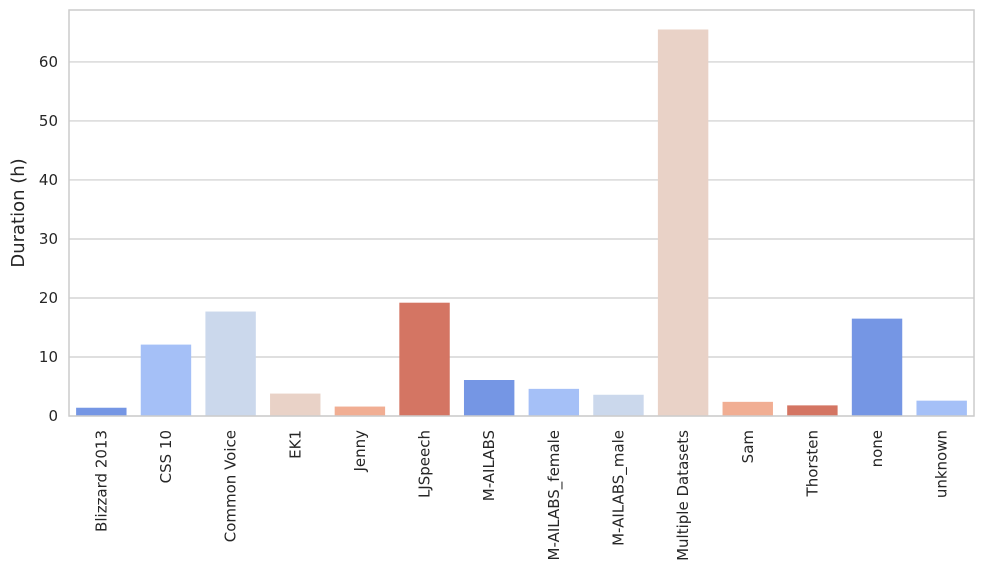  Describe the element at coordinates (231, 486) in the screenshot. I see `x-tick-label: Common Voice` at that location.